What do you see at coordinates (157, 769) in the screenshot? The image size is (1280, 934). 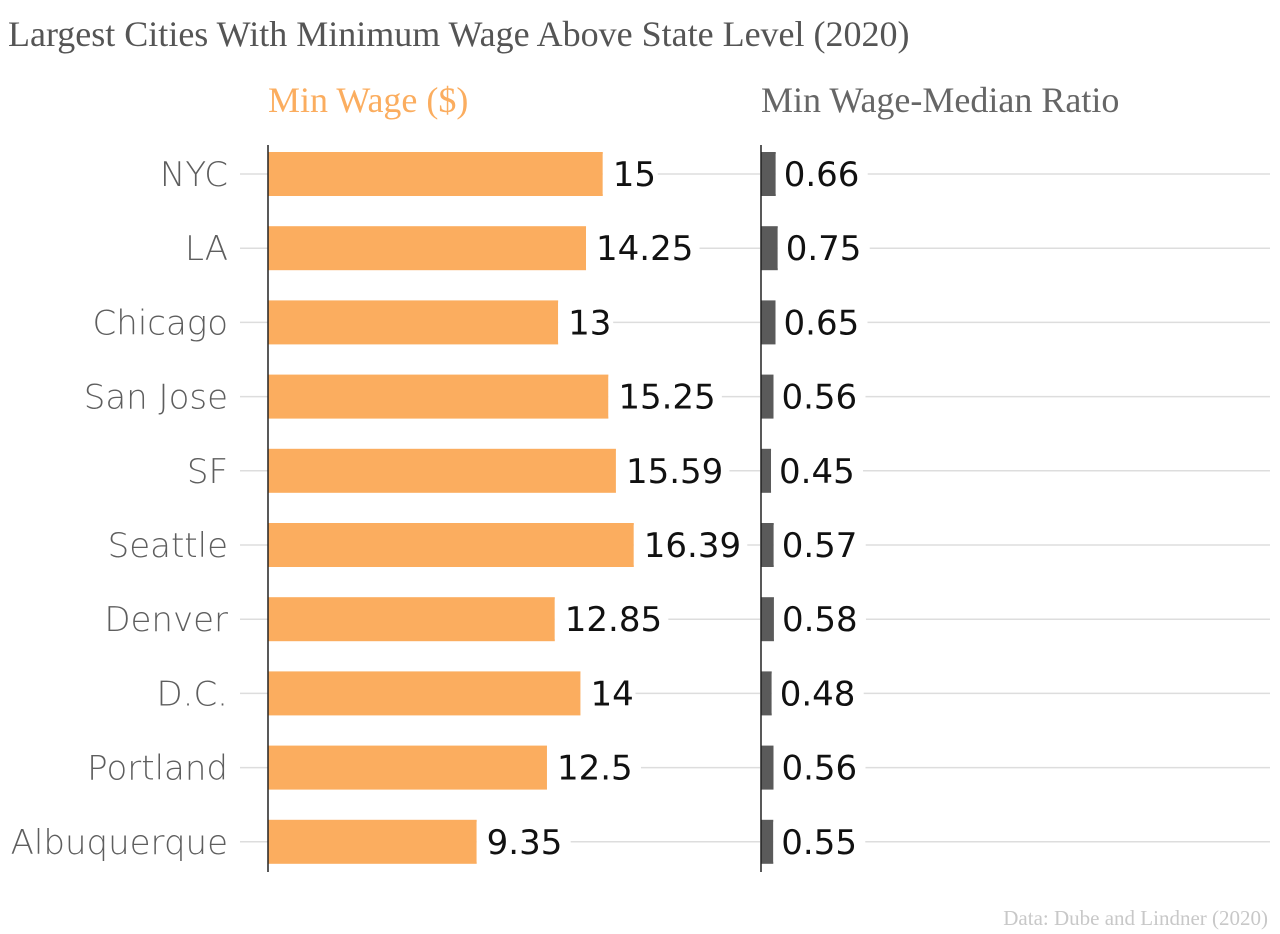 I see `category-label: Portland` at bounding box center [157, 769].